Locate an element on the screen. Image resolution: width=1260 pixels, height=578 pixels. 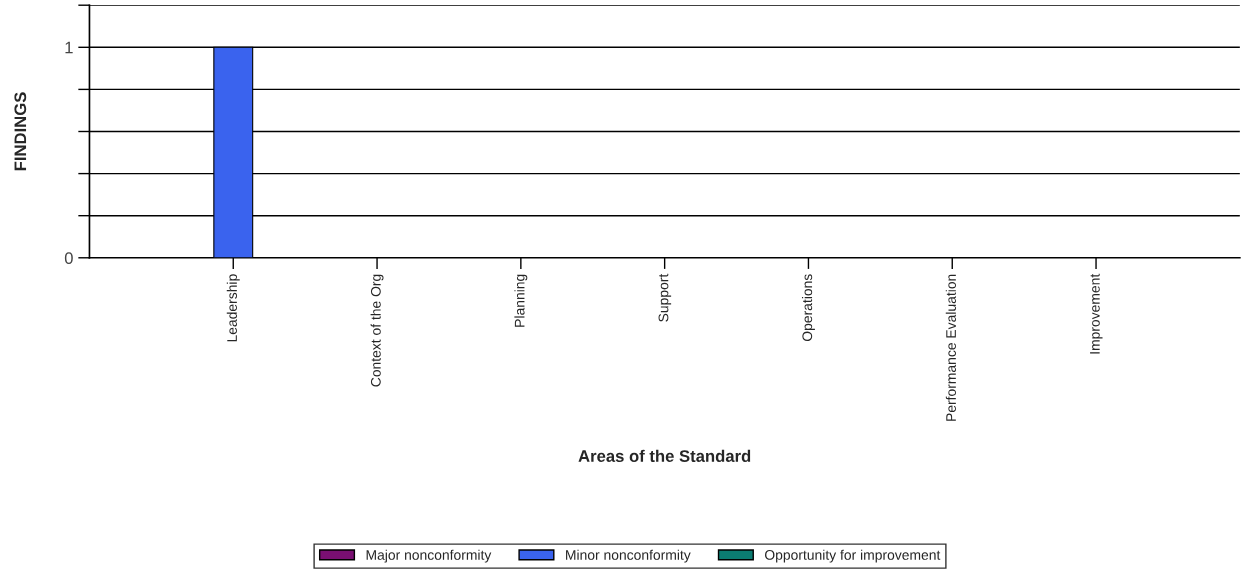
x-tick-label: Context of the Org is located at coordinates (377, 330).